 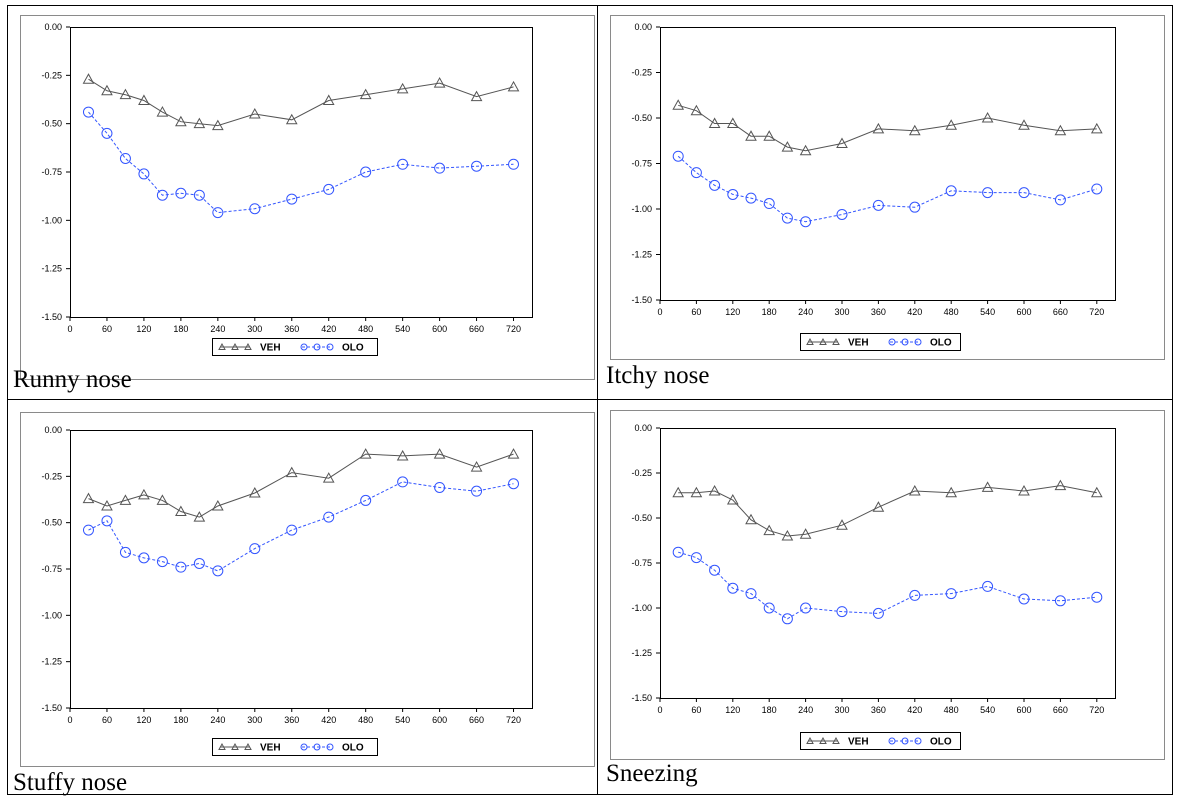 What do you see at coordinates (641, 518) in the screenshot?
I see `y-tick-label: -0.50` at bounding box center [641, 518].